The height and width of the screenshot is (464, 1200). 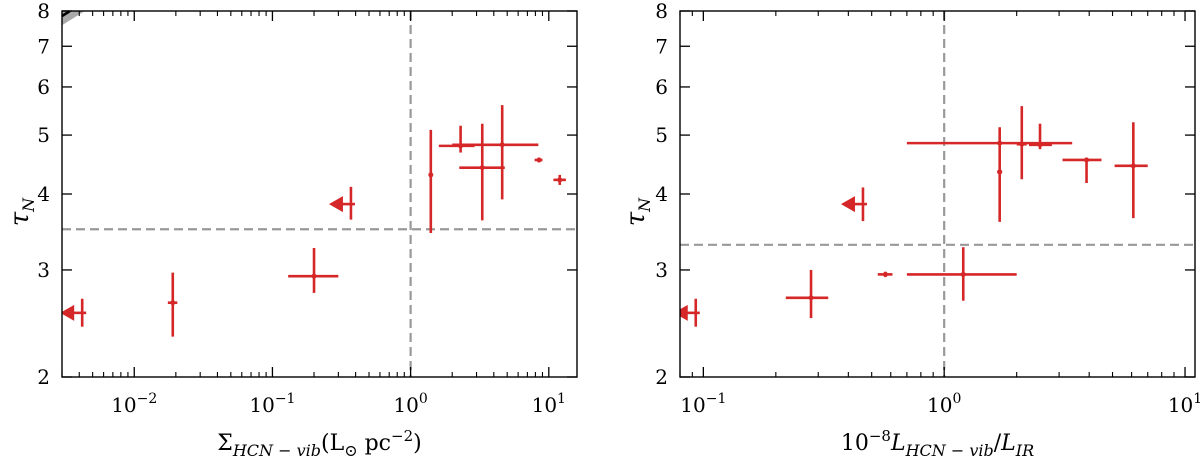 I want to click on x-axis-label-subscript: IR, so click(x=1024, y=450).